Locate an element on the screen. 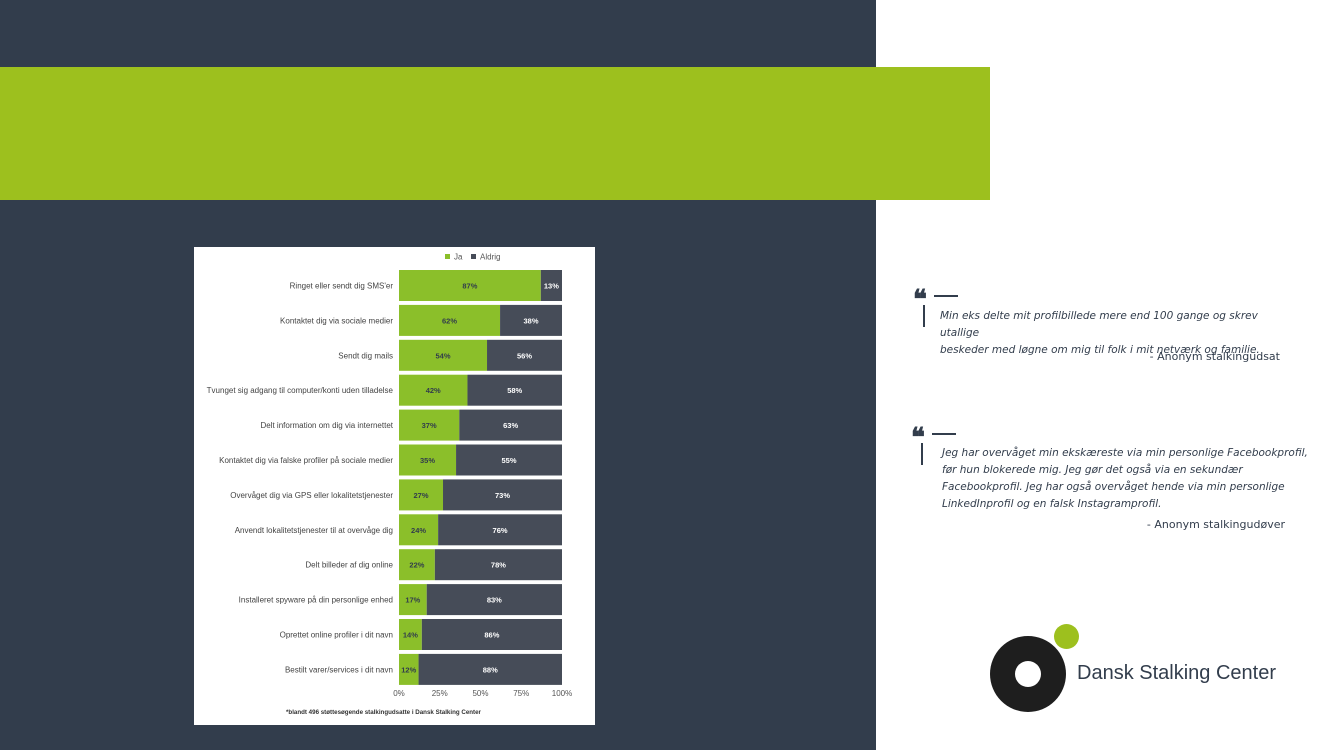  data-label-ja: 24% is located at coordinates (418, 530).